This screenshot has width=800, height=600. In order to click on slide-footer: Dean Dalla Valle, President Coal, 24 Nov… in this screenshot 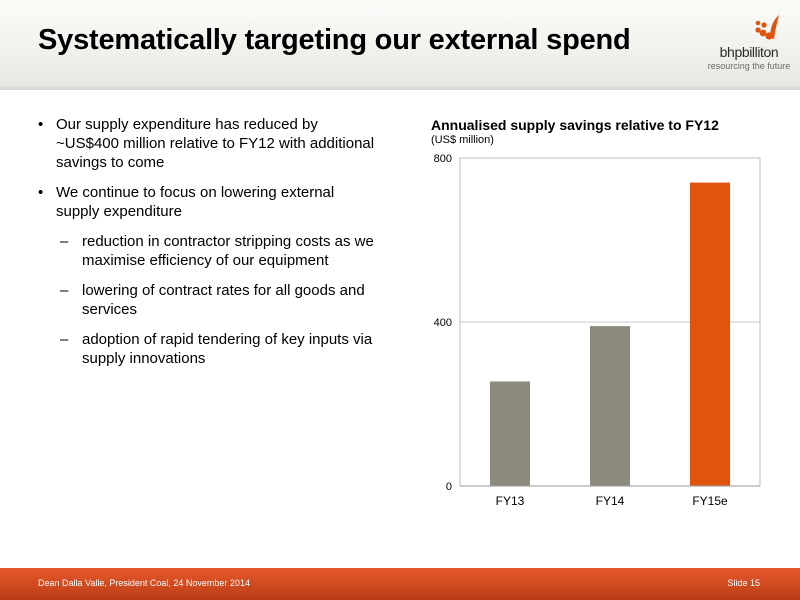, I will do `click(400, 584)`.